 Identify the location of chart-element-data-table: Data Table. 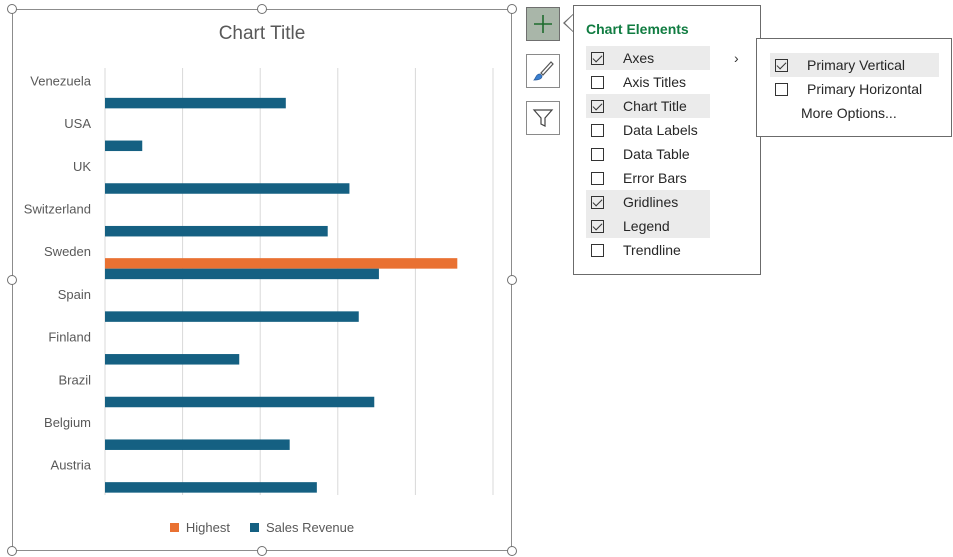
(648, 154).